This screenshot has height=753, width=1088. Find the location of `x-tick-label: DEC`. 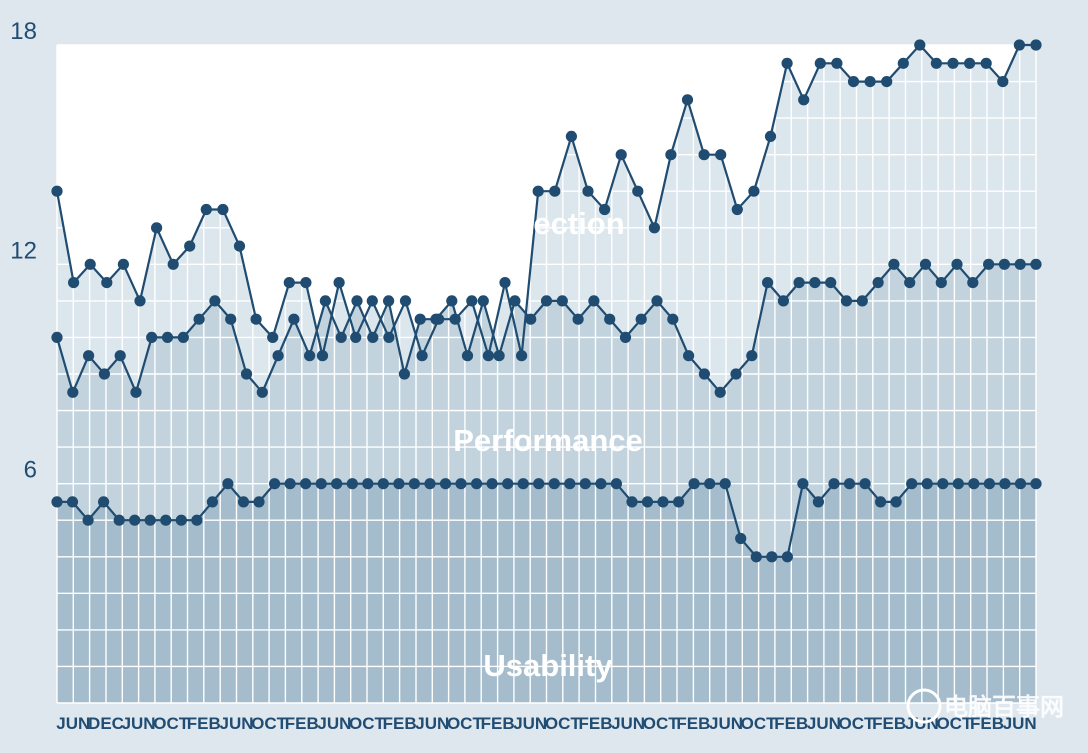

x-tick-label: DEC is located at coordinates (106, 723).